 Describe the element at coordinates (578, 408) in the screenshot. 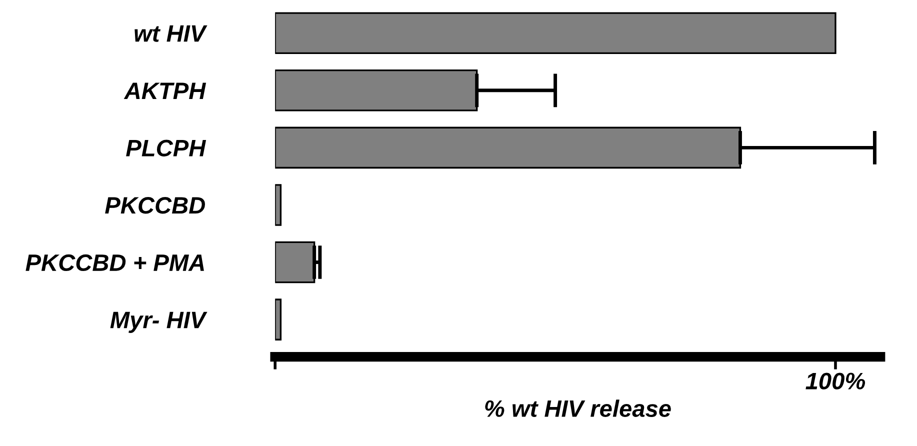

I see `x-axis-title: % wt HIV release` at that location.